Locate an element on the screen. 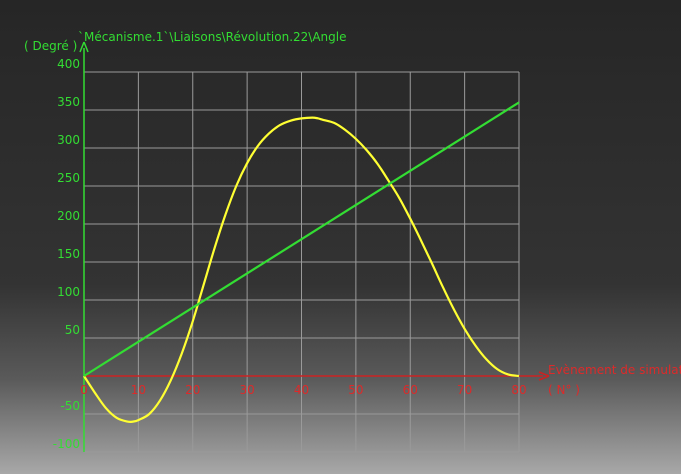 This screenshot has height=474, width=681. x-tick-label: 0 is located at coordinates (84, 390).